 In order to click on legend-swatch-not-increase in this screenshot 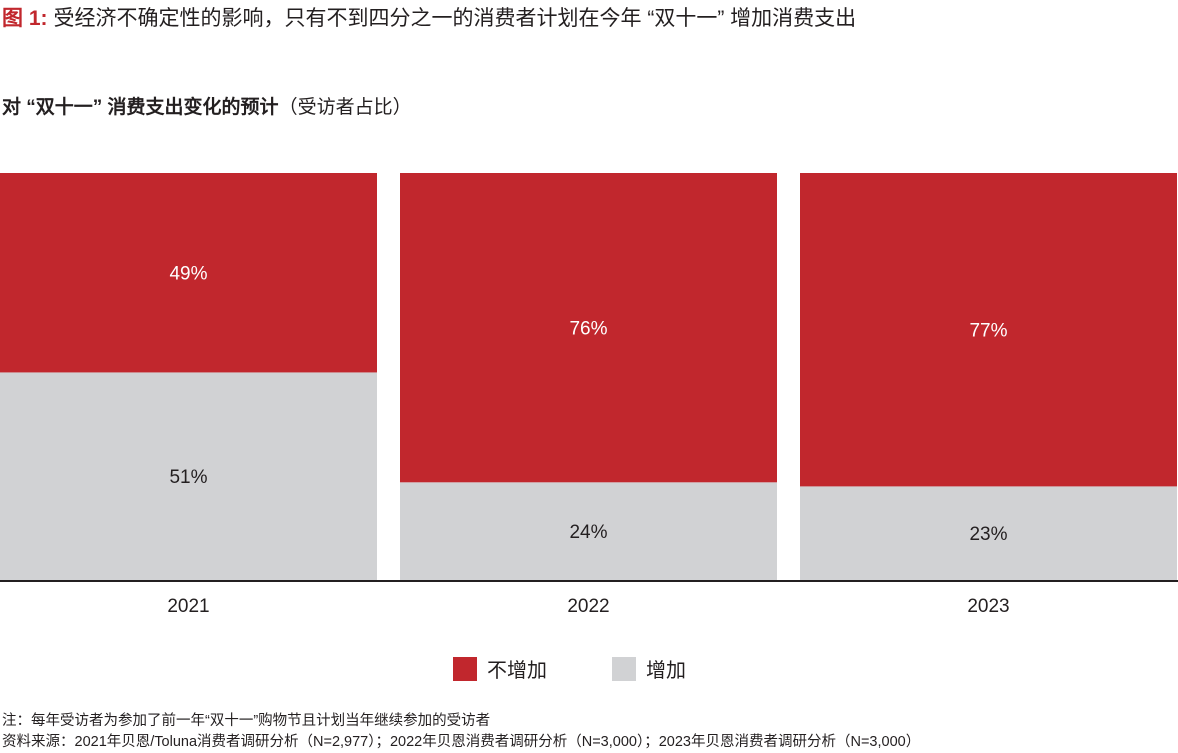, I will do `click(465, 668)`.